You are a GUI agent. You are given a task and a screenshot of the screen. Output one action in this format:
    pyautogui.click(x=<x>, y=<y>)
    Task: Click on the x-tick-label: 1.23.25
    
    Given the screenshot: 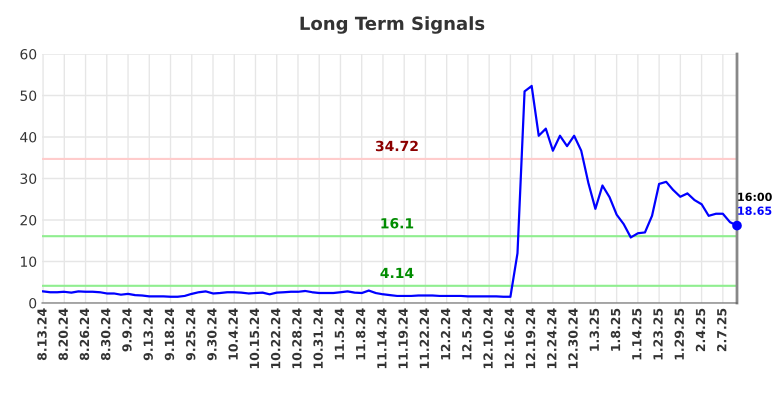 What is the action you would take?
    pyautogui.click(x=658, y=334)
    